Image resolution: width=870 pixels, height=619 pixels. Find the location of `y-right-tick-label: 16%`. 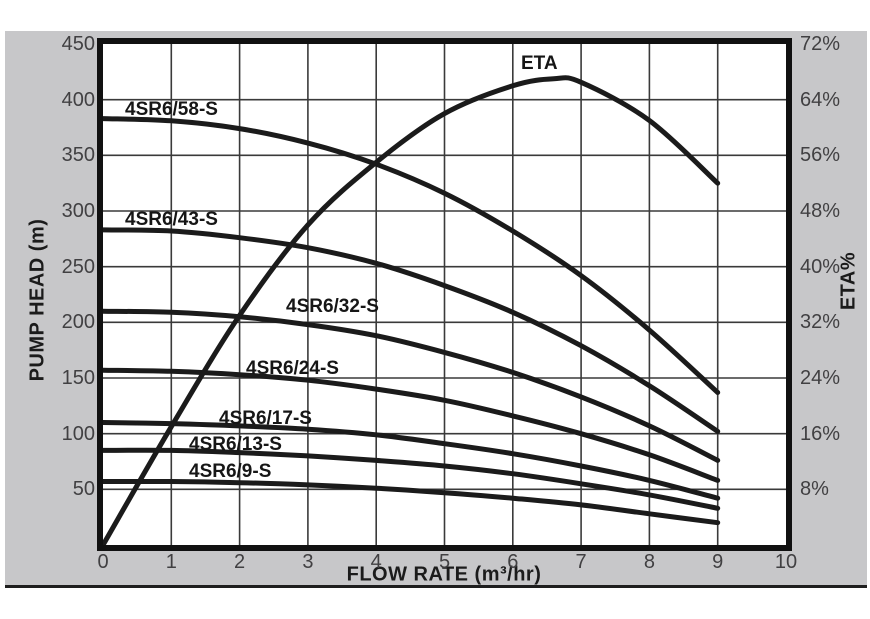

y-right-tick-label: 16% is located at coordinates (820, 433).